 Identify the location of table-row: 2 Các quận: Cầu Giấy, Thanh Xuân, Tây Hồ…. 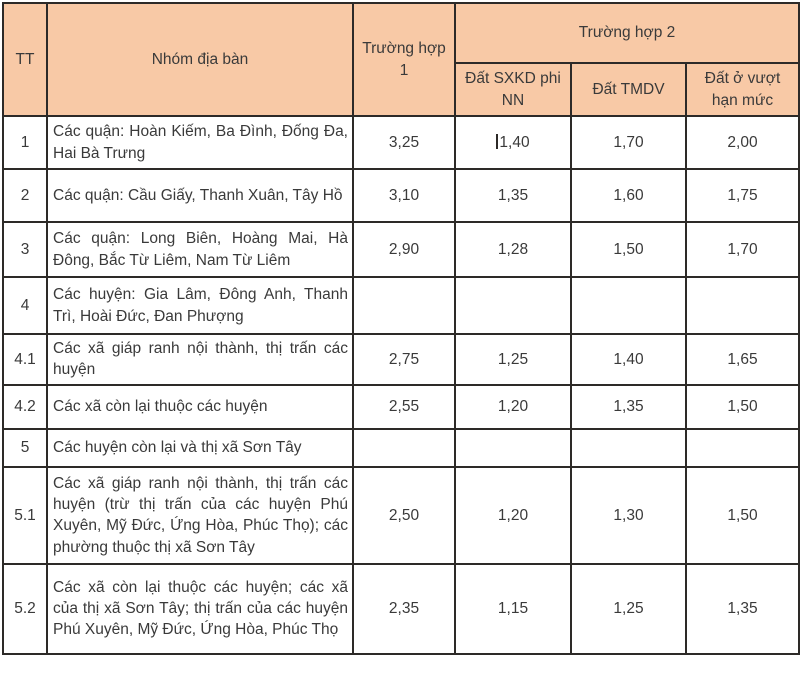
(401, 195).